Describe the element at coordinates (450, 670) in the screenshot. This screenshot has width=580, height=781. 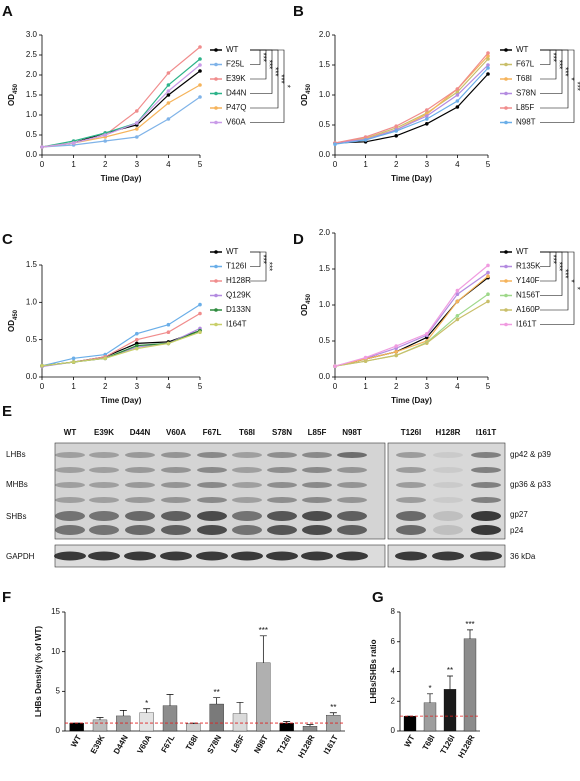
I see `significance-label: **` at that location.